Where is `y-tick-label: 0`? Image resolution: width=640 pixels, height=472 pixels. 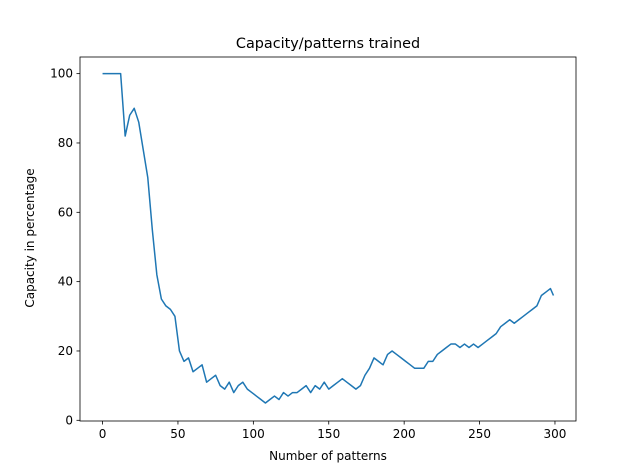 y-tick-label: 0 is located at coordinates (69, 420).